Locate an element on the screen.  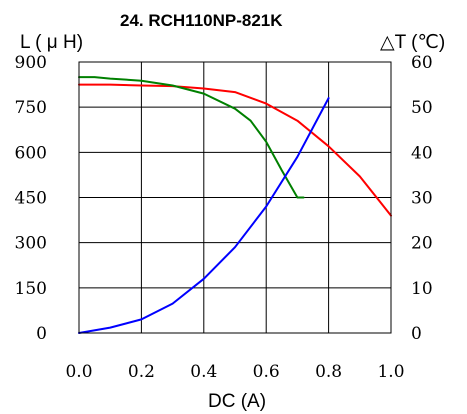
left-y-tick-label: 450 is located at coordinates (31, 199).